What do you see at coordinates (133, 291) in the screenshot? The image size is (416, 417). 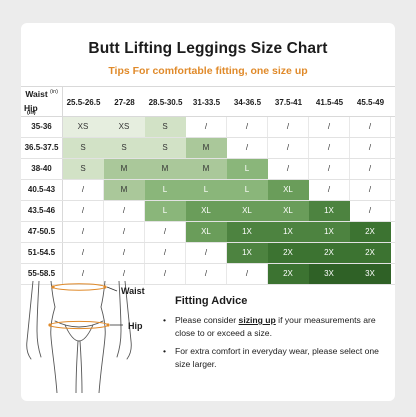 I see `figure-waist-label: Waist` at bounding box center [133, 291].